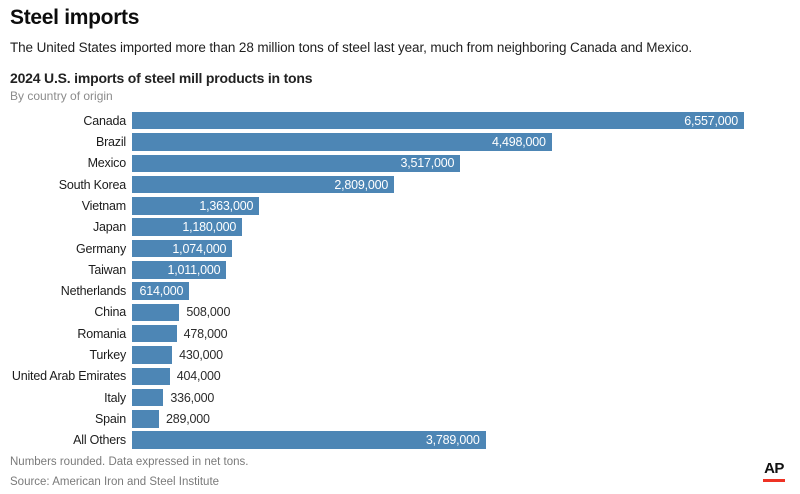 The height and width of the screenshot is (494, 800). What do you see at coordinates (192, 397) in the screenshot?
I see `value-label: 336,000` at bounding box center [192, 397].